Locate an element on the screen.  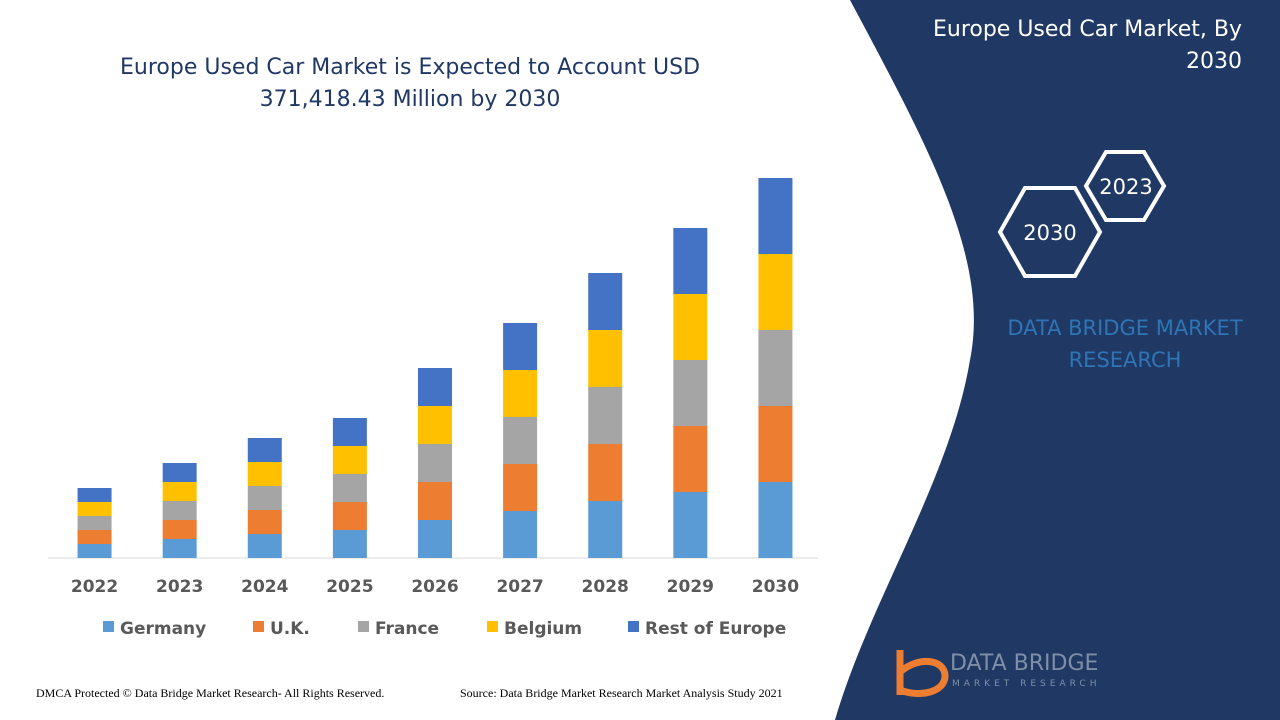
x-tick-label: 2023 is located at coordinates (179, 587).